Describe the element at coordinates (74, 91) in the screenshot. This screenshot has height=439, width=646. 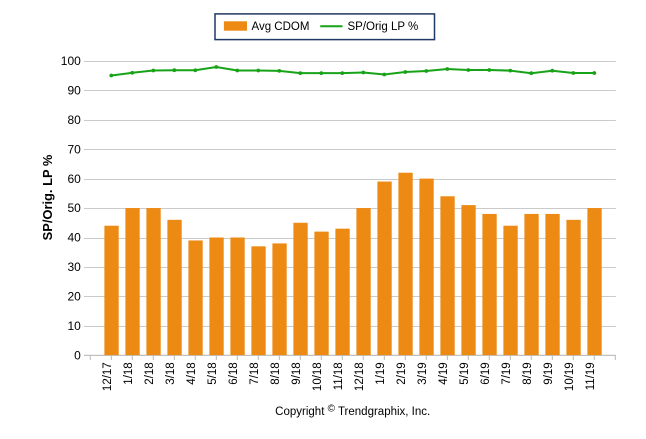
I see `svg-text: 90` at that location.